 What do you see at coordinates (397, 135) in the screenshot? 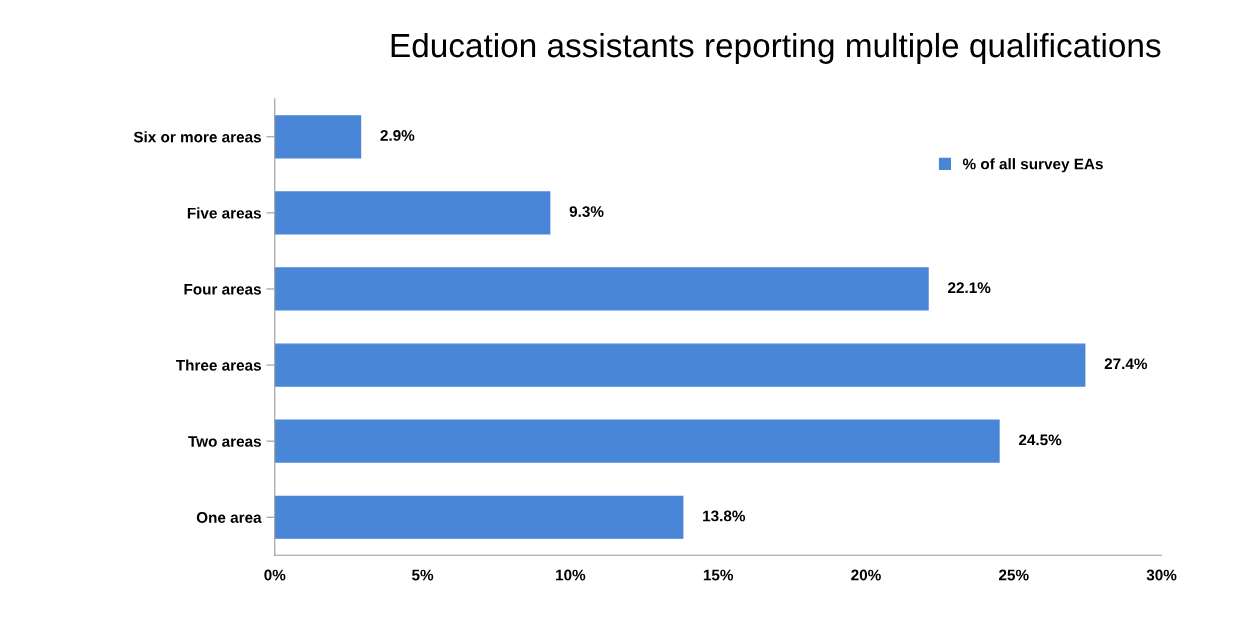
I see `data-label: 2.9%` at bounding box center [397, 135].